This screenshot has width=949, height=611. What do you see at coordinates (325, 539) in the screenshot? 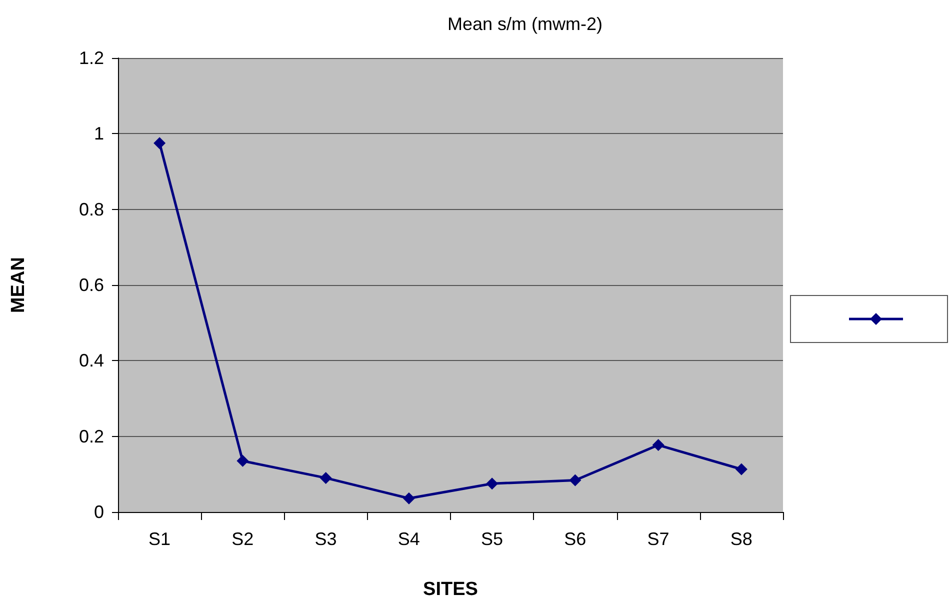
I see `x-tick-label: S3` at bounding box center [325, 539].